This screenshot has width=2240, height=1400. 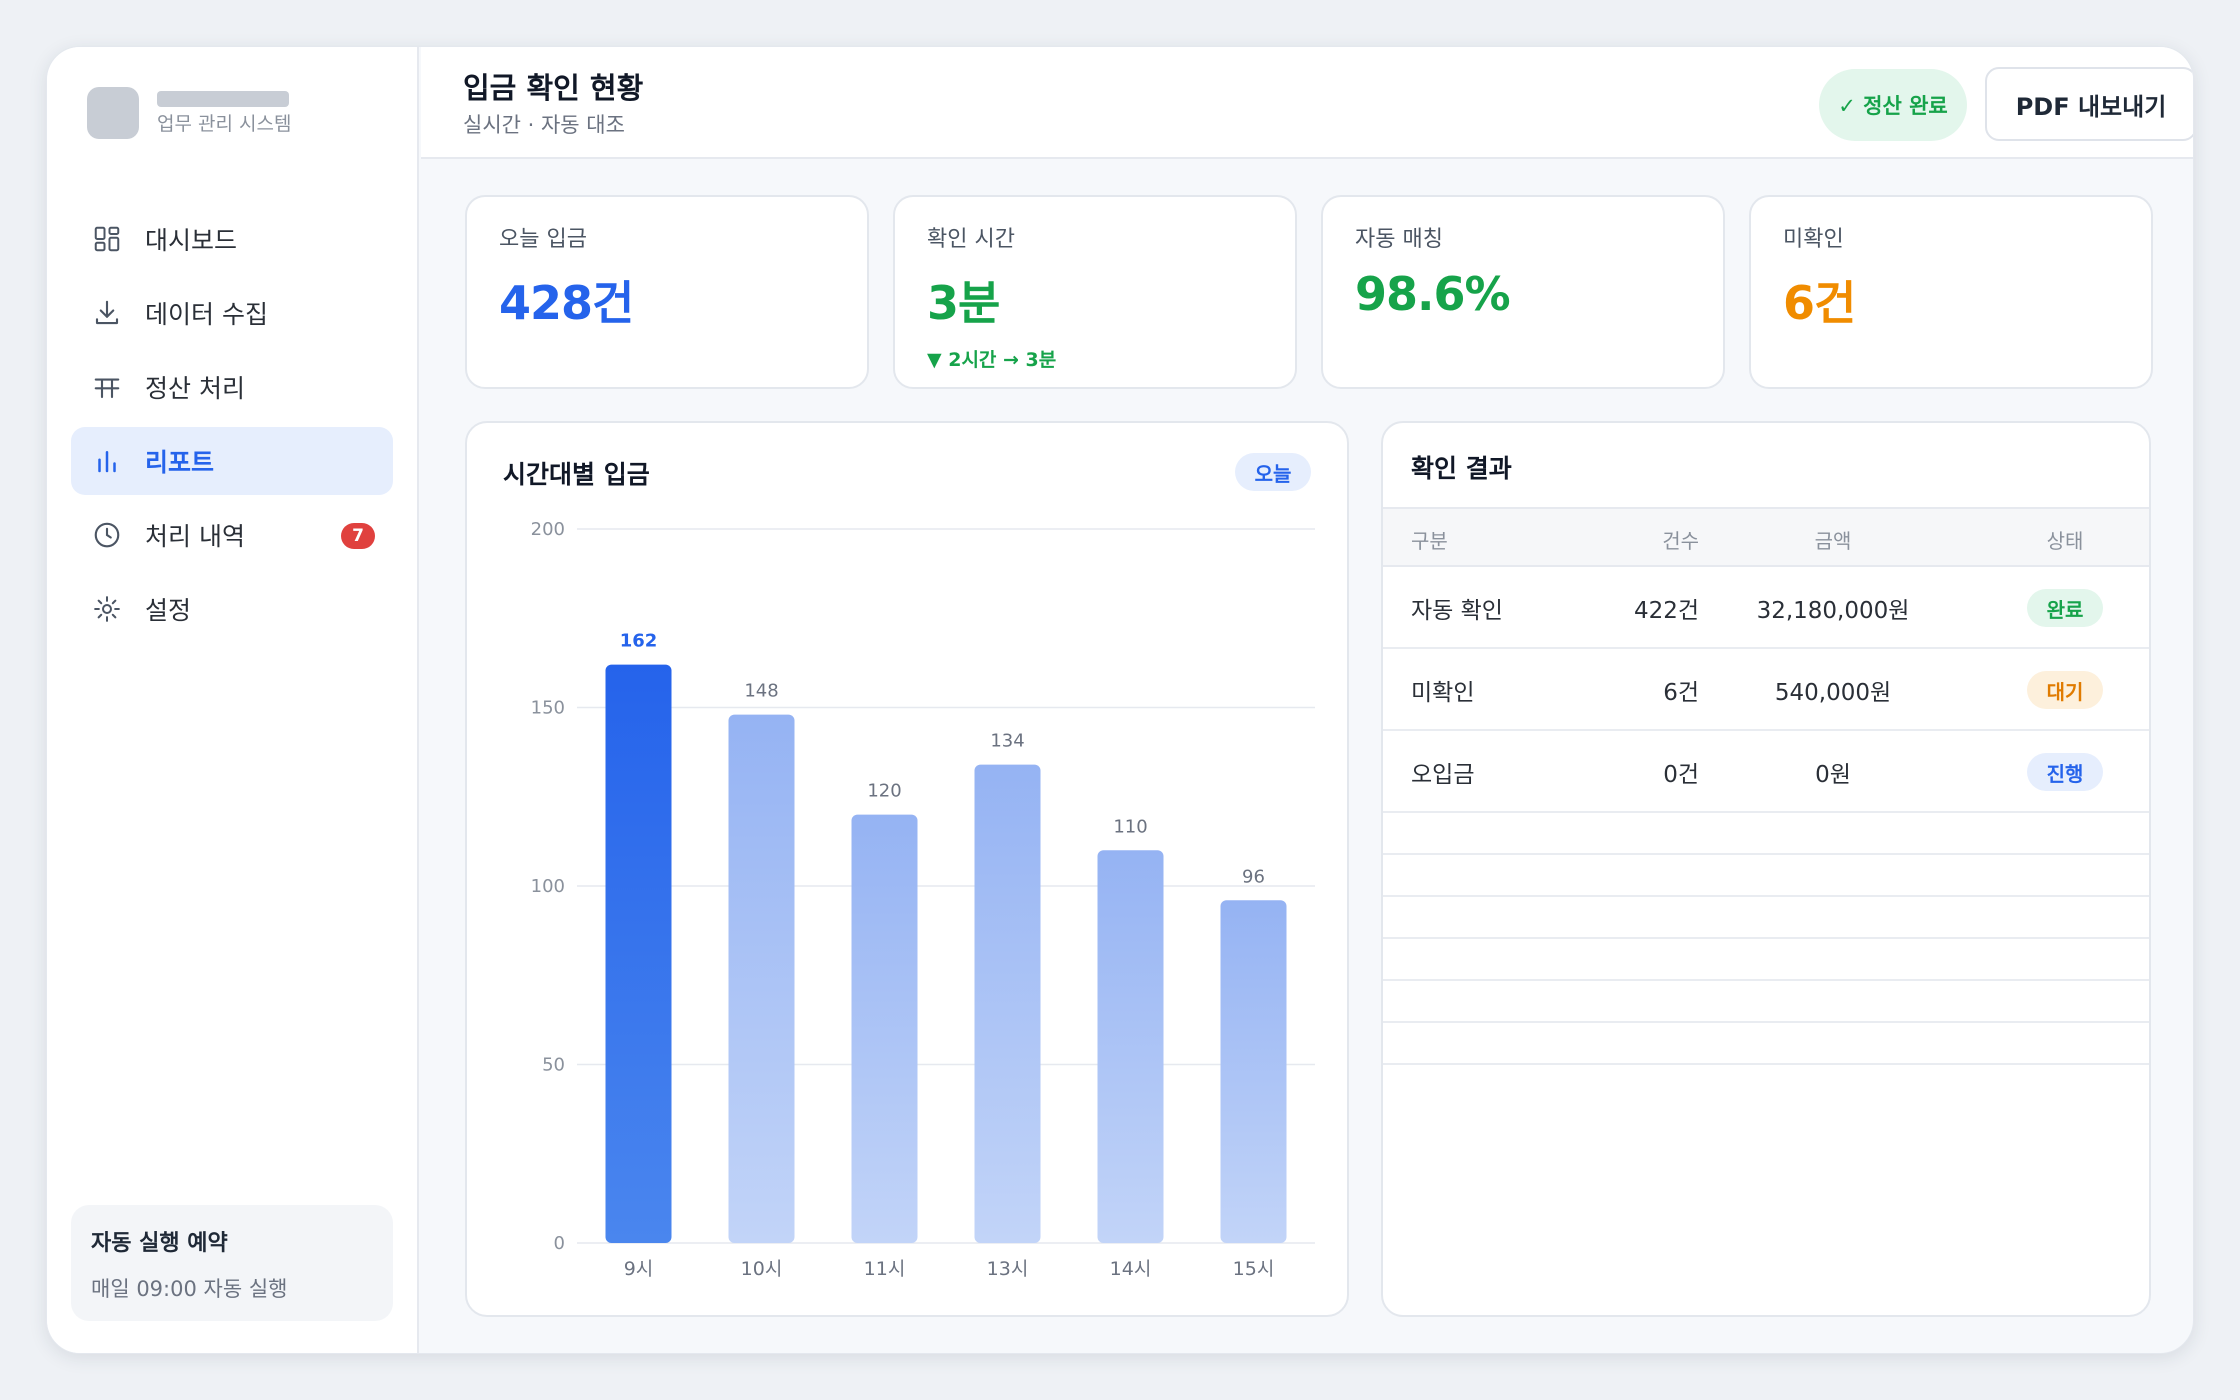 I want to click on period-badge: 오늘, so click(x=1273, y=472).